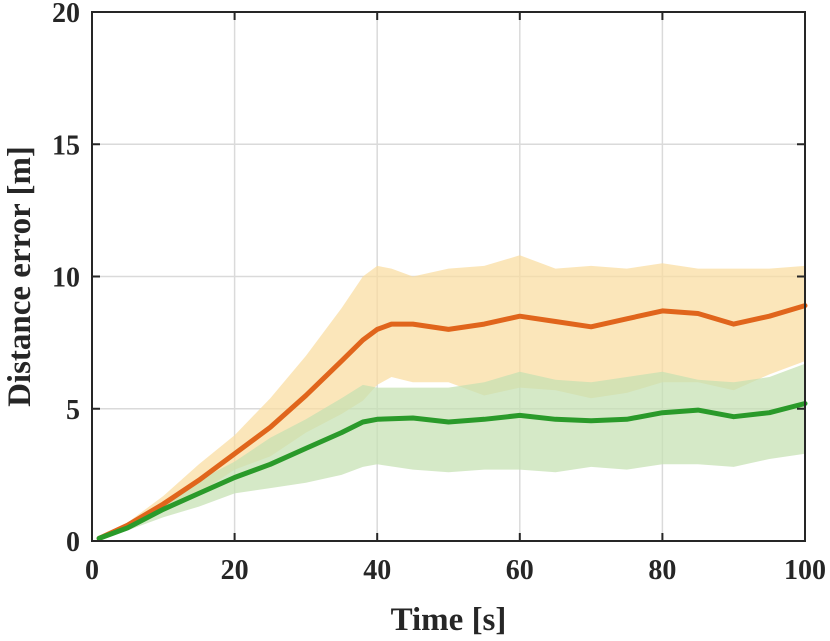 The image size is (830, 641). What do you see at coordinates (377, 570) in the screenshot?
I see `x-tick-label: 40` at bounding box center [377, 570].